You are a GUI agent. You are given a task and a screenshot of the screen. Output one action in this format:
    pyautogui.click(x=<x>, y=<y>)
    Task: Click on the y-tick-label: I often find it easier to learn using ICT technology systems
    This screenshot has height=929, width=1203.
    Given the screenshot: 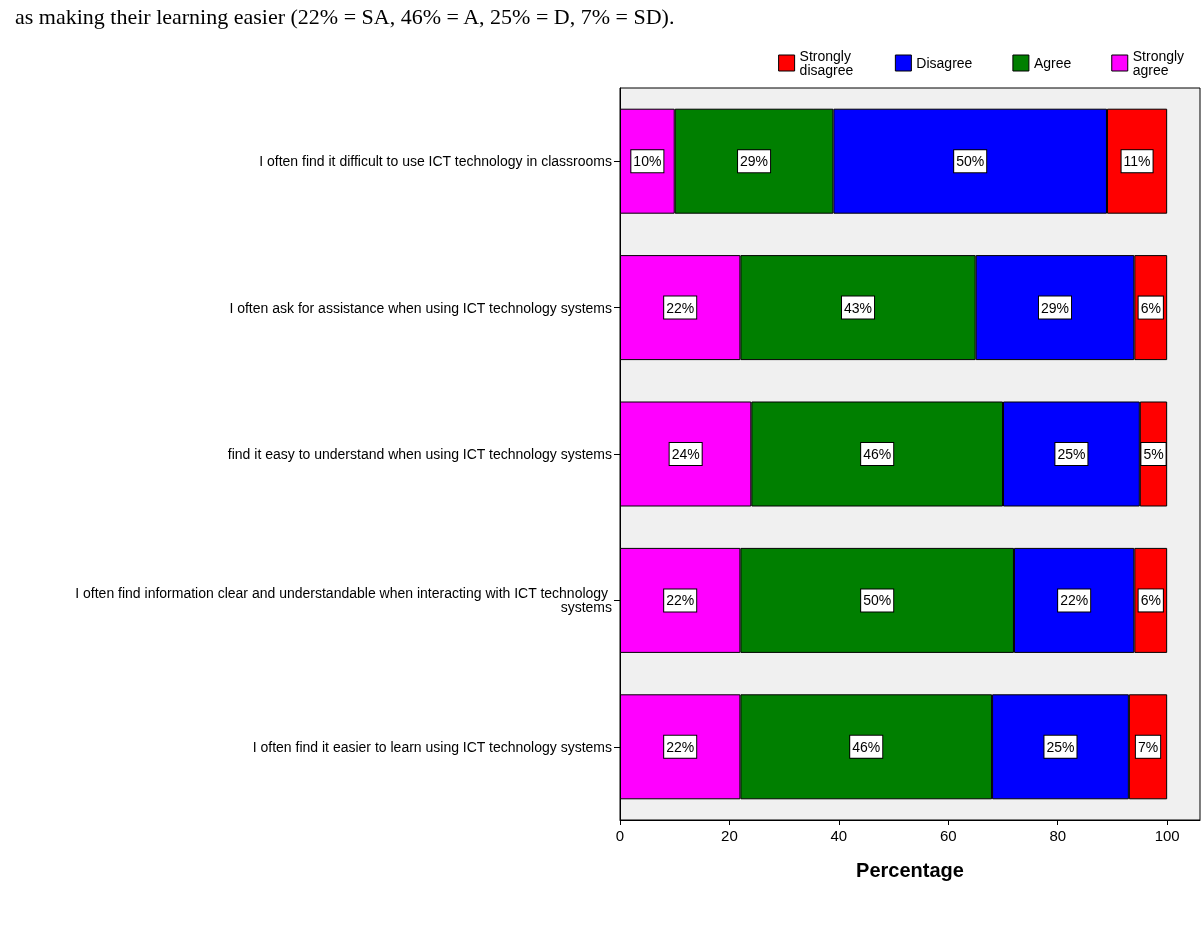 What is the action you would take?
    pyautogui.click(x=432, y=746)
    